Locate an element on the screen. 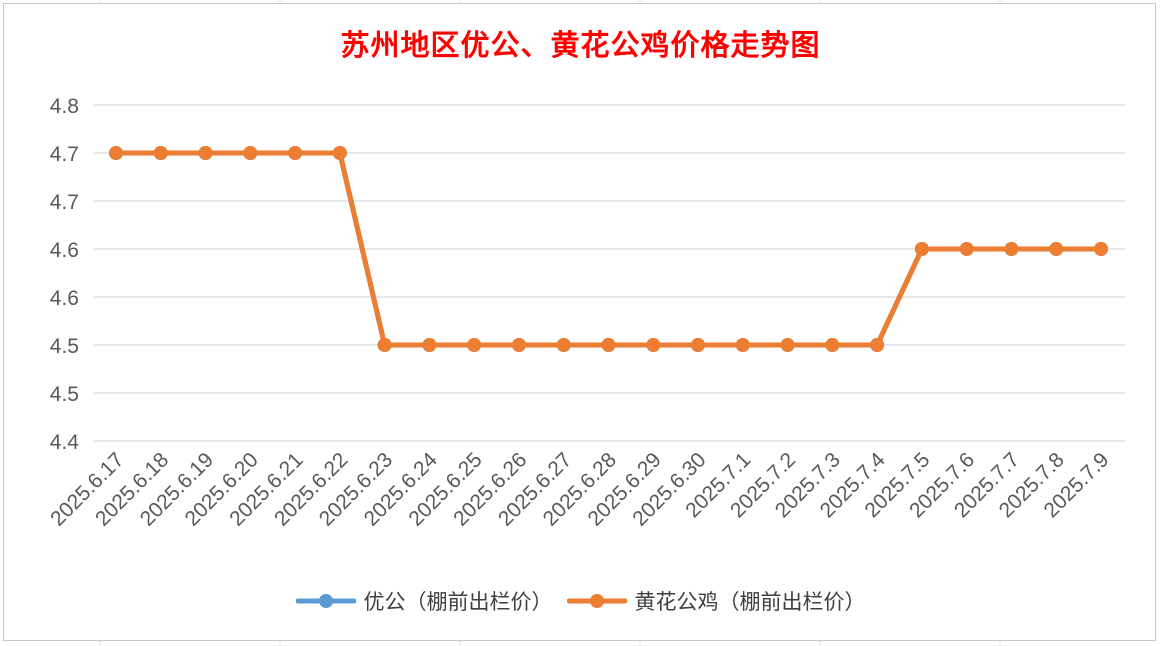 The image size is (1161, 646). legend-label-series-2: 黄花公鸡（棚前出栏价） is located at coordinates (750, 602).